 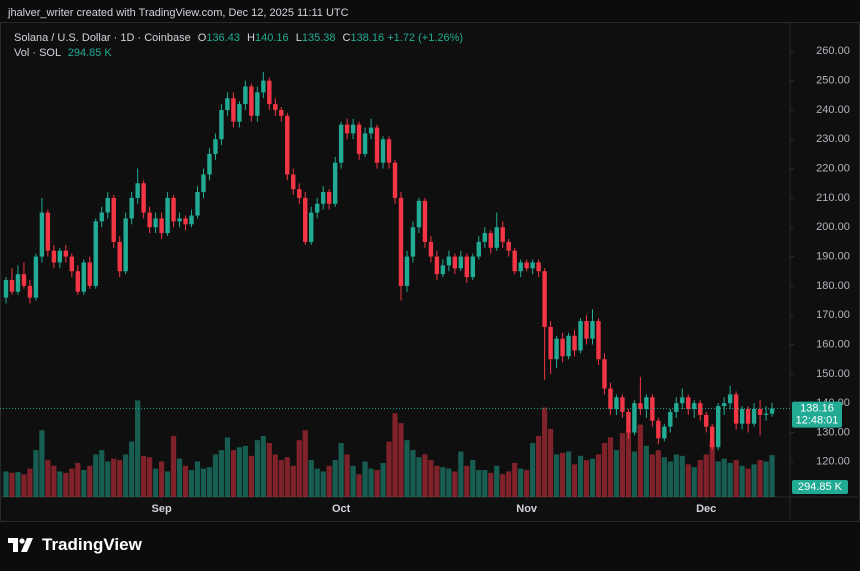 What do you see at coordinates (318, 38) in the screenshot?
I see `ohlc-value: 135.38` at bounding box center [318, 38].